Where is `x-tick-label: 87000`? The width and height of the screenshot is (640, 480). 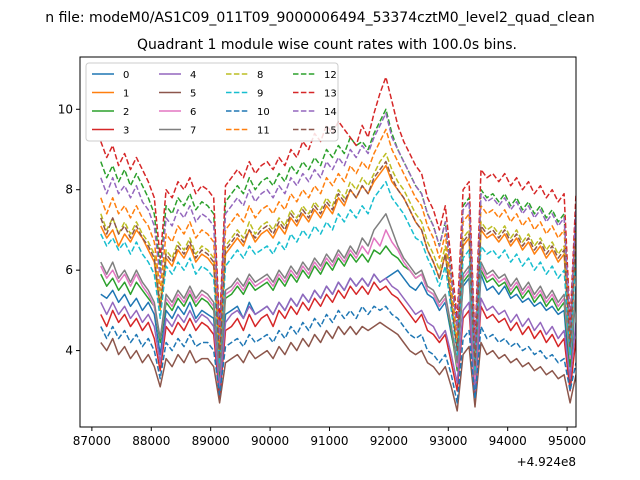
x-tick-label: 87000 is located at coordinates (92, 441).